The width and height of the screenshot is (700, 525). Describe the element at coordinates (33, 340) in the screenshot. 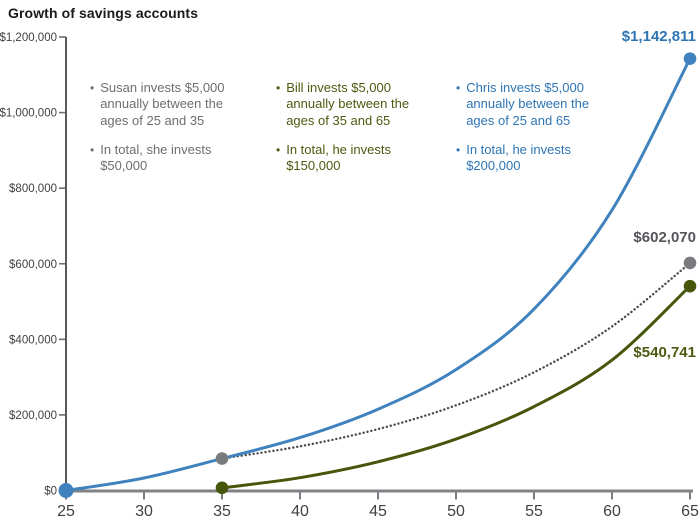

I see `y-tick-label: $400,000` at that location.